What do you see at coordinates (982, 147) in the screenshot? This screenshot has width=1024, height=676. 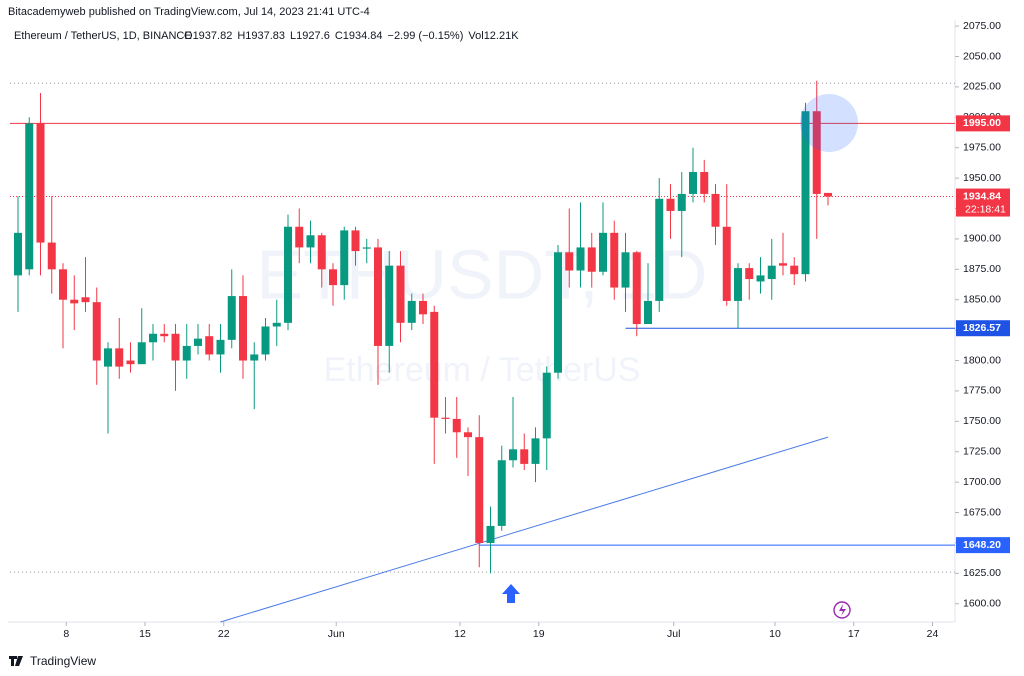 I see `y-tick-label: 1975.00` at bounding box center [982, 147].